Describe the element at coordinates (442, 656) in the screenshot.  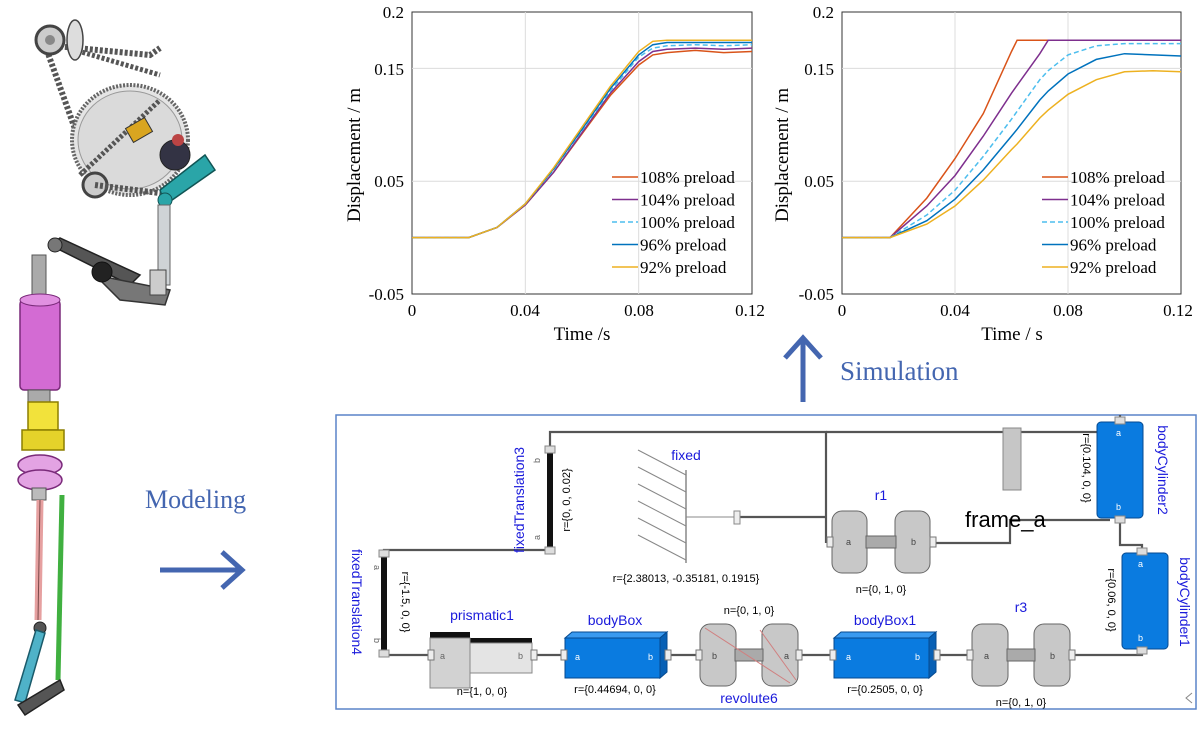
I see `prismatic1-port-a: a` at that location.